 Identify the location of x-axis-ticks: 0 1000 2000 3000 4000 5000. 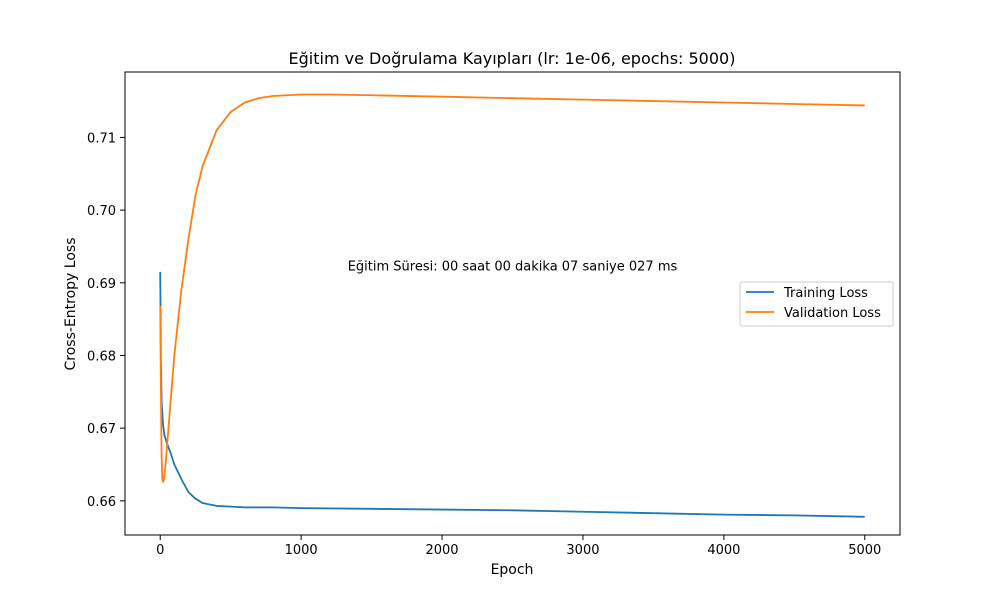
(518, 546).